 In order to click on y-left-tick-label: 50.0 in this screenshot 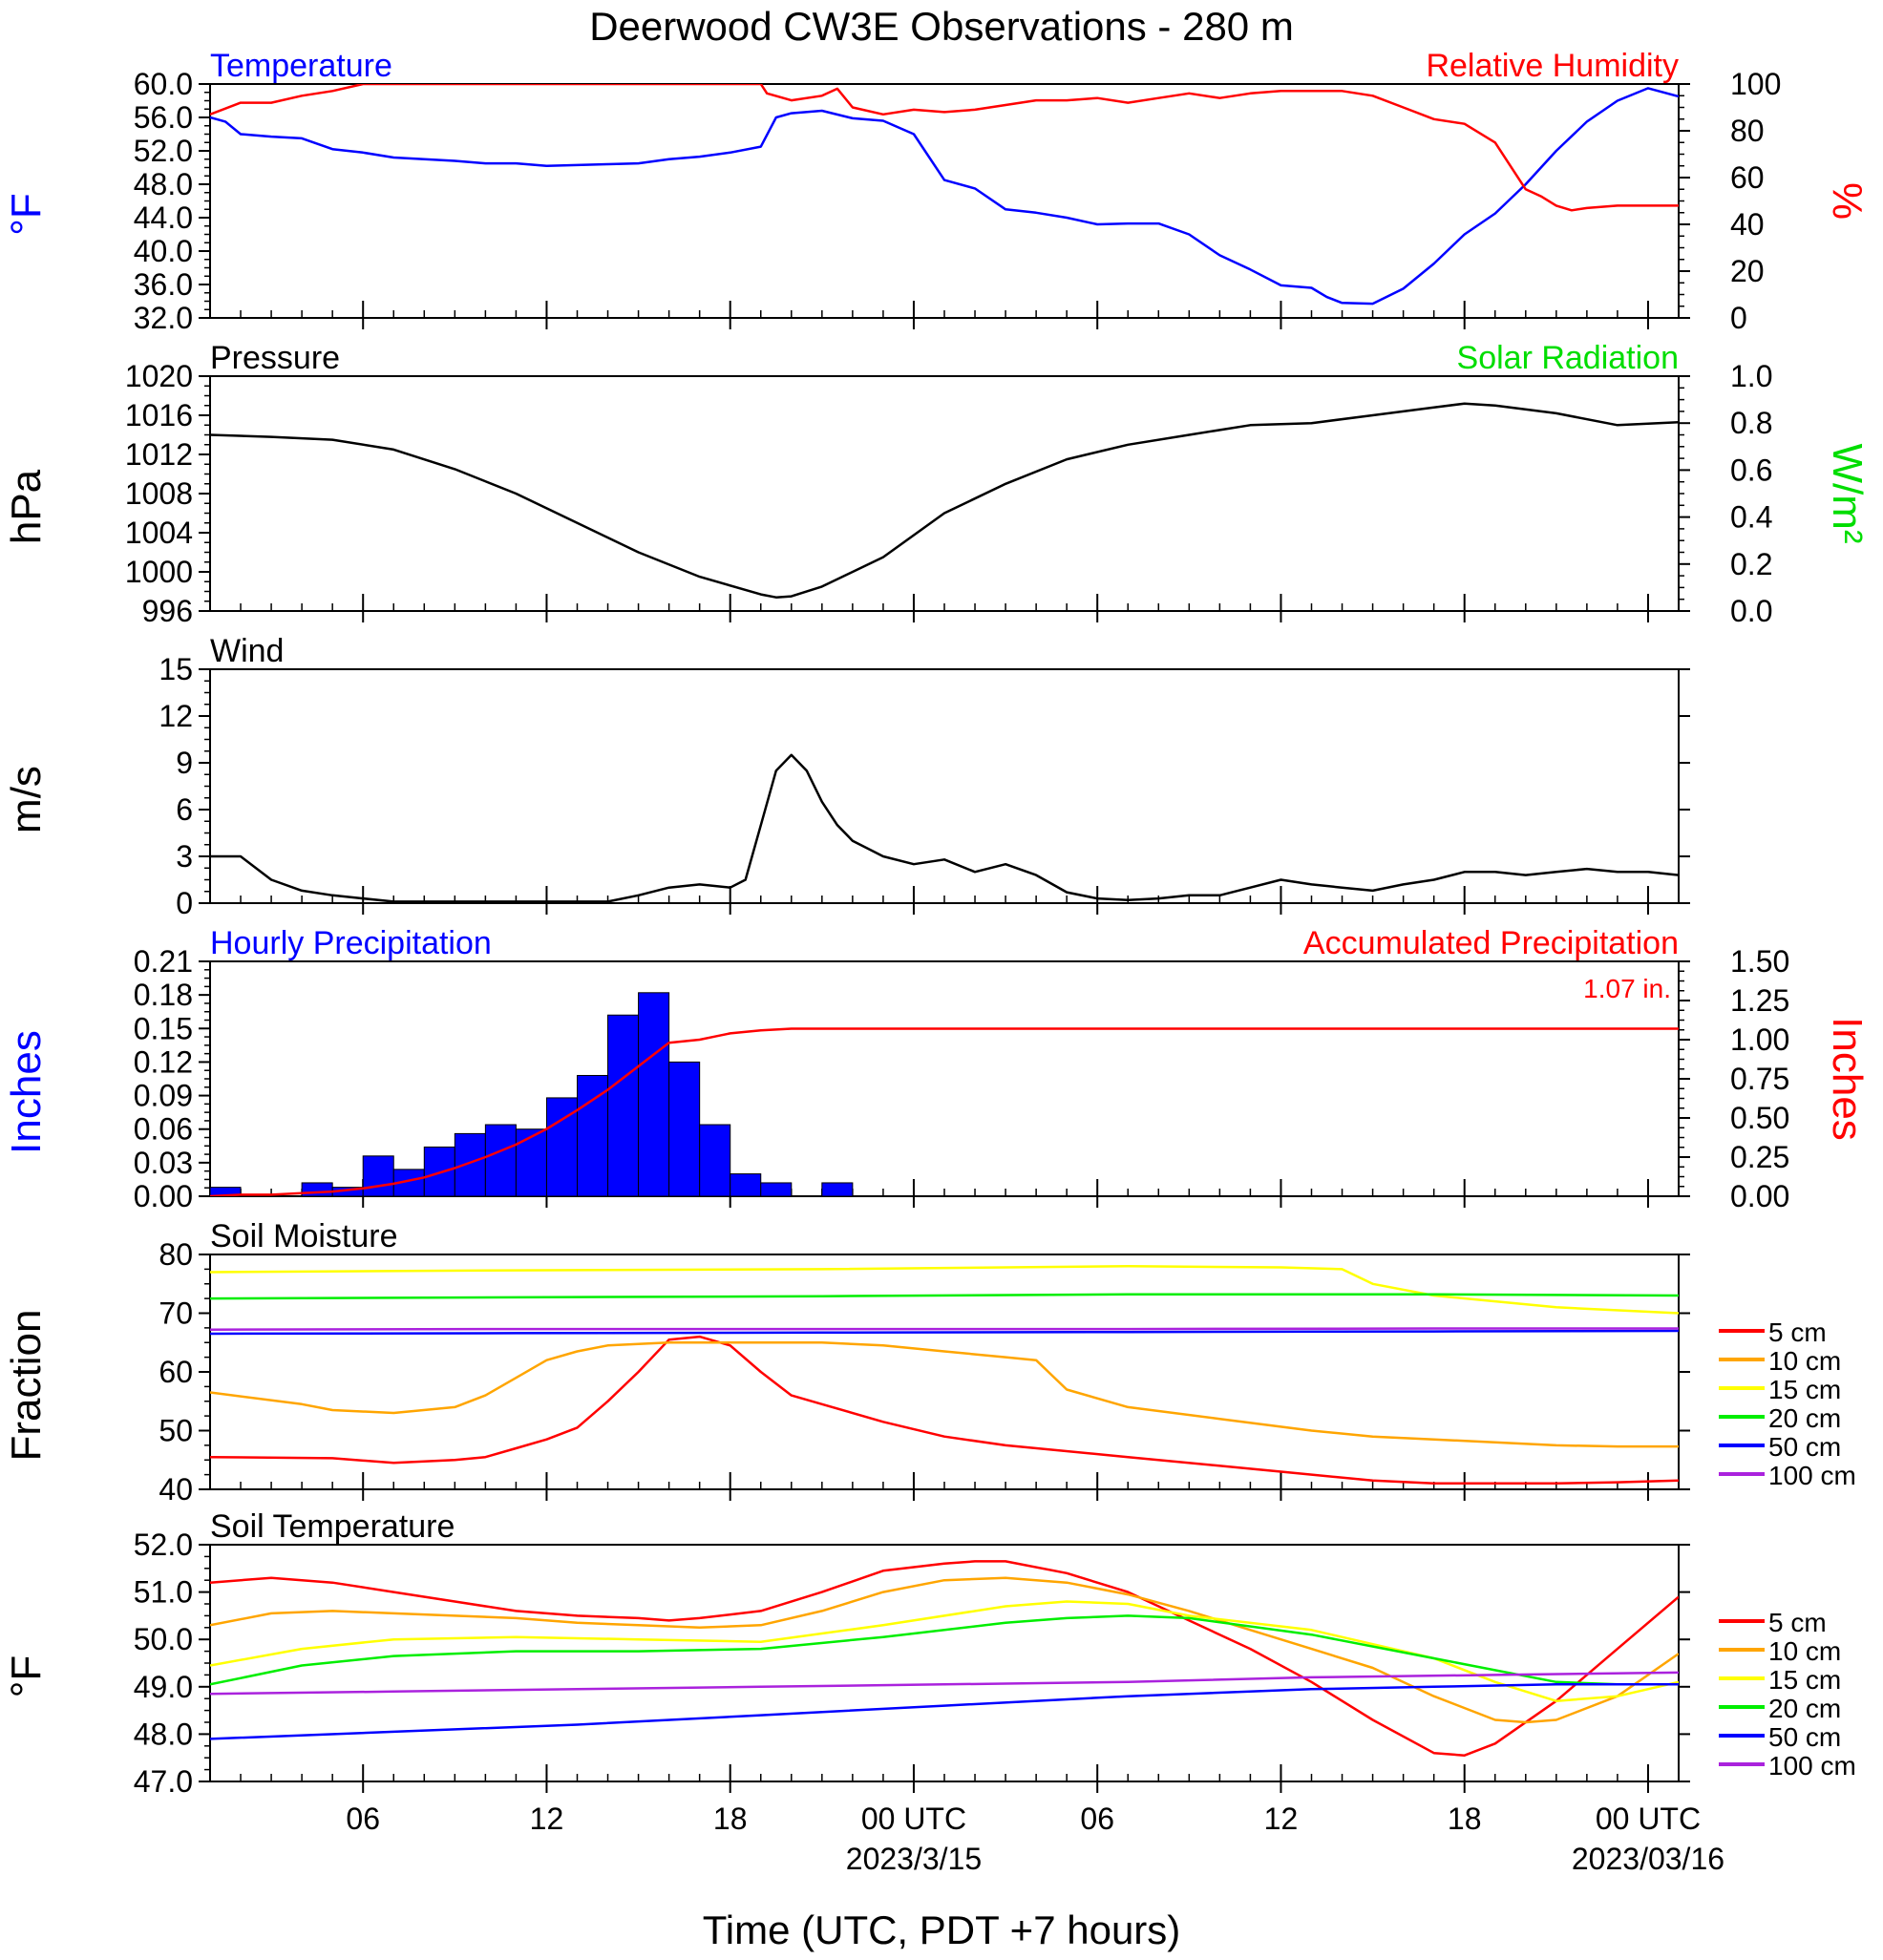, I will do `click(163, 1639)`.